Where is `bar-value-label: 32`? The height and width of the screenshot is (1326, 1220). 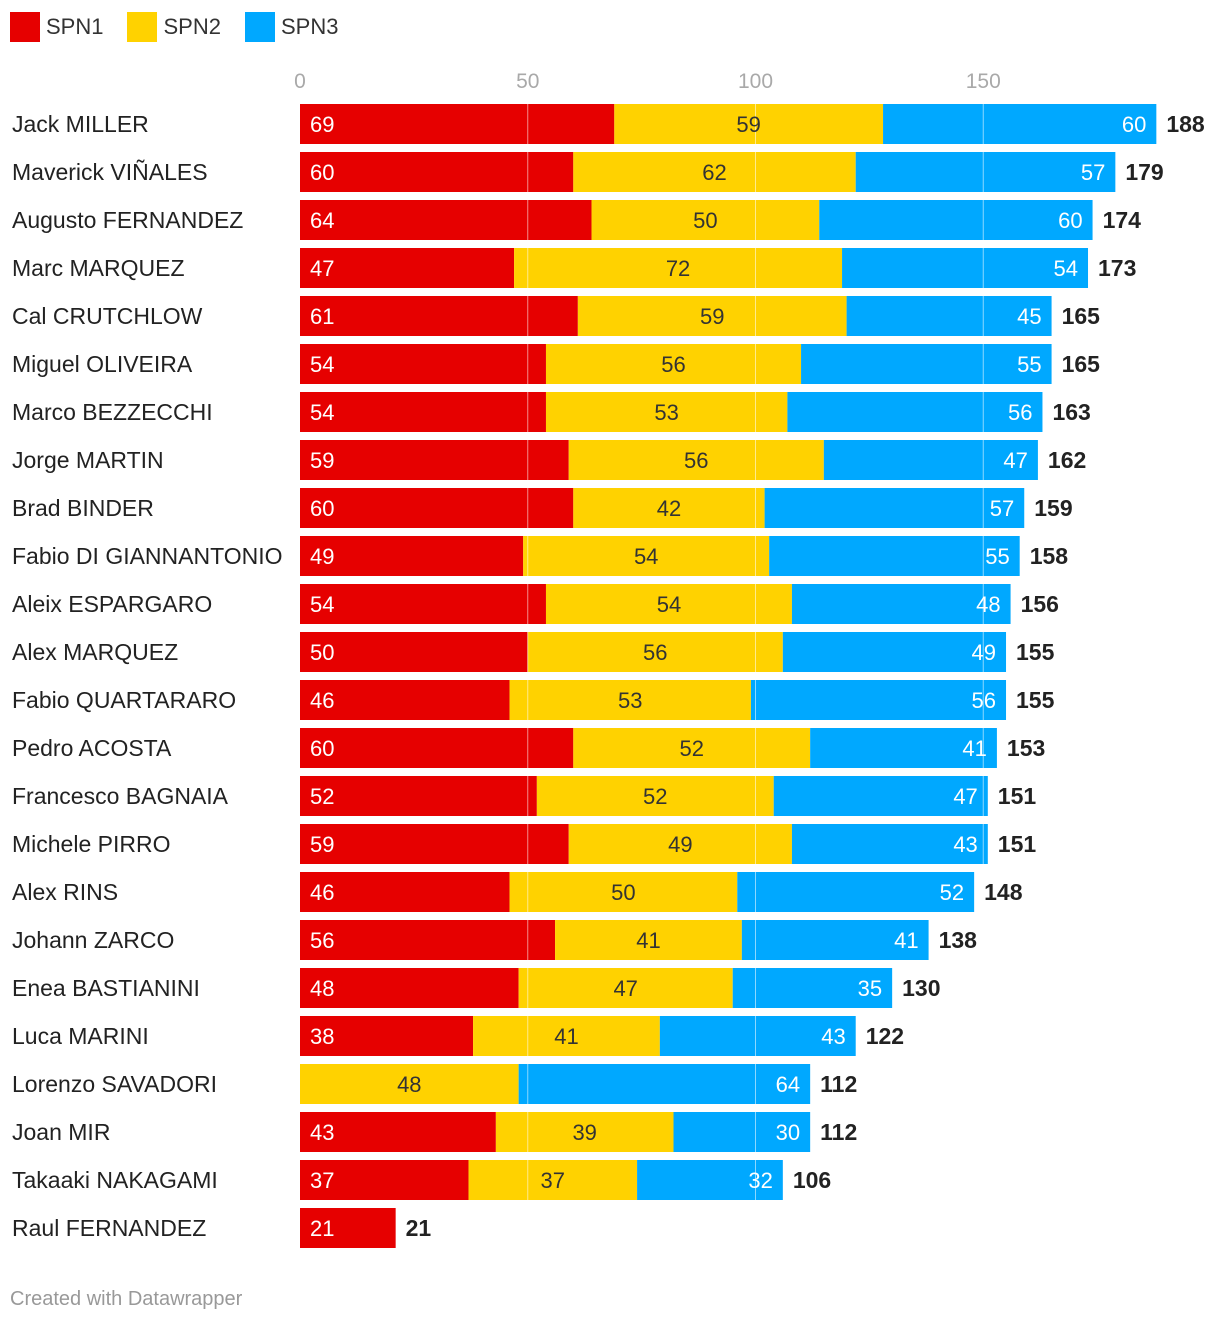 bar-value-label: 32 is located at coordinates (760, 1180).